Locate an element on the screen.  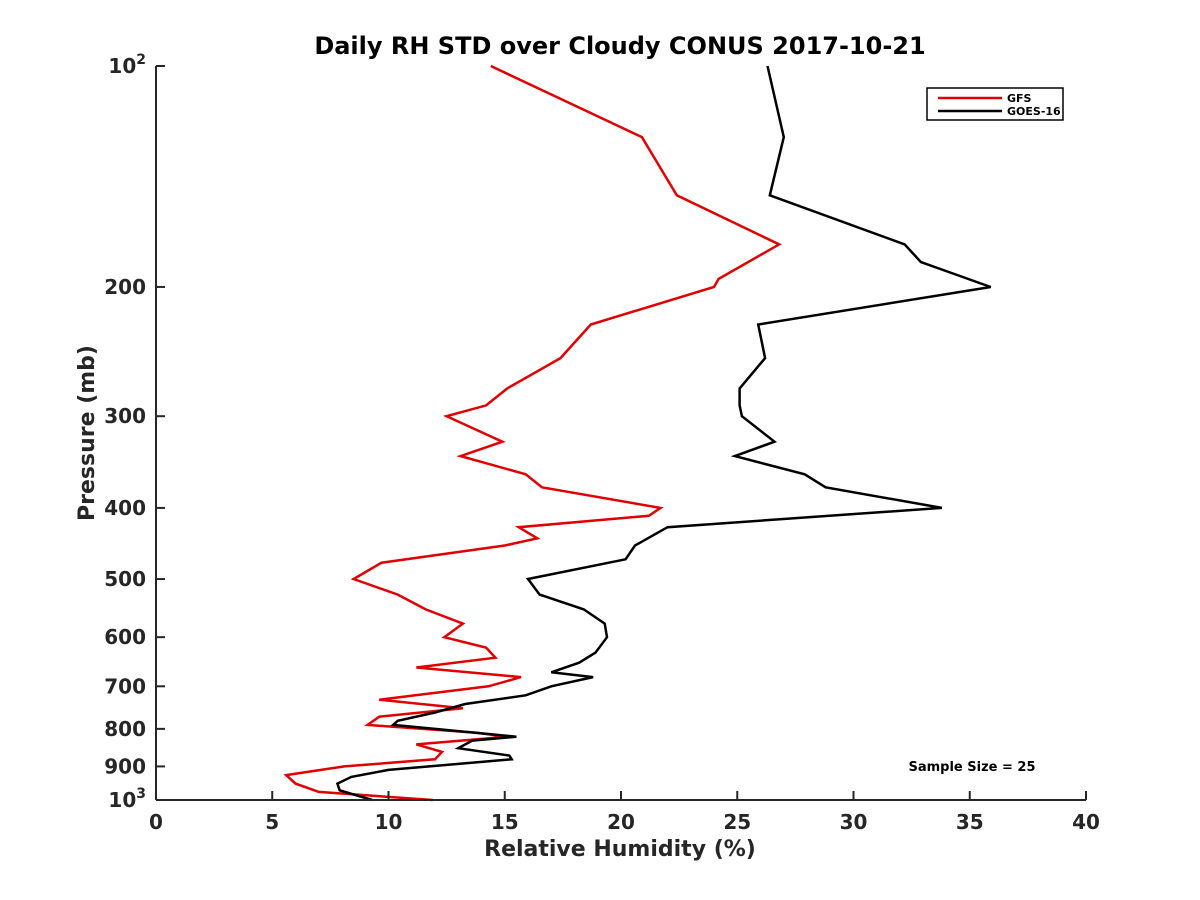
y-tick-label: 200 is located at coordinates (125, 287).